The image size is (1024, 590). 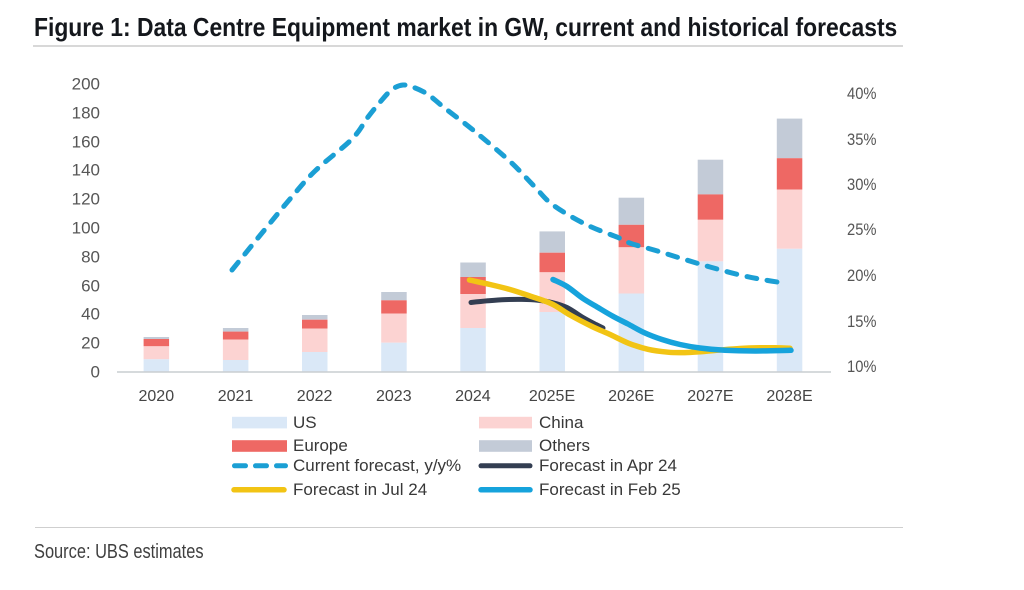 What do you see at coordinates (473, 396) in the screenshot?
I see `svg-text: 2024` at bounding box center [473, 396].